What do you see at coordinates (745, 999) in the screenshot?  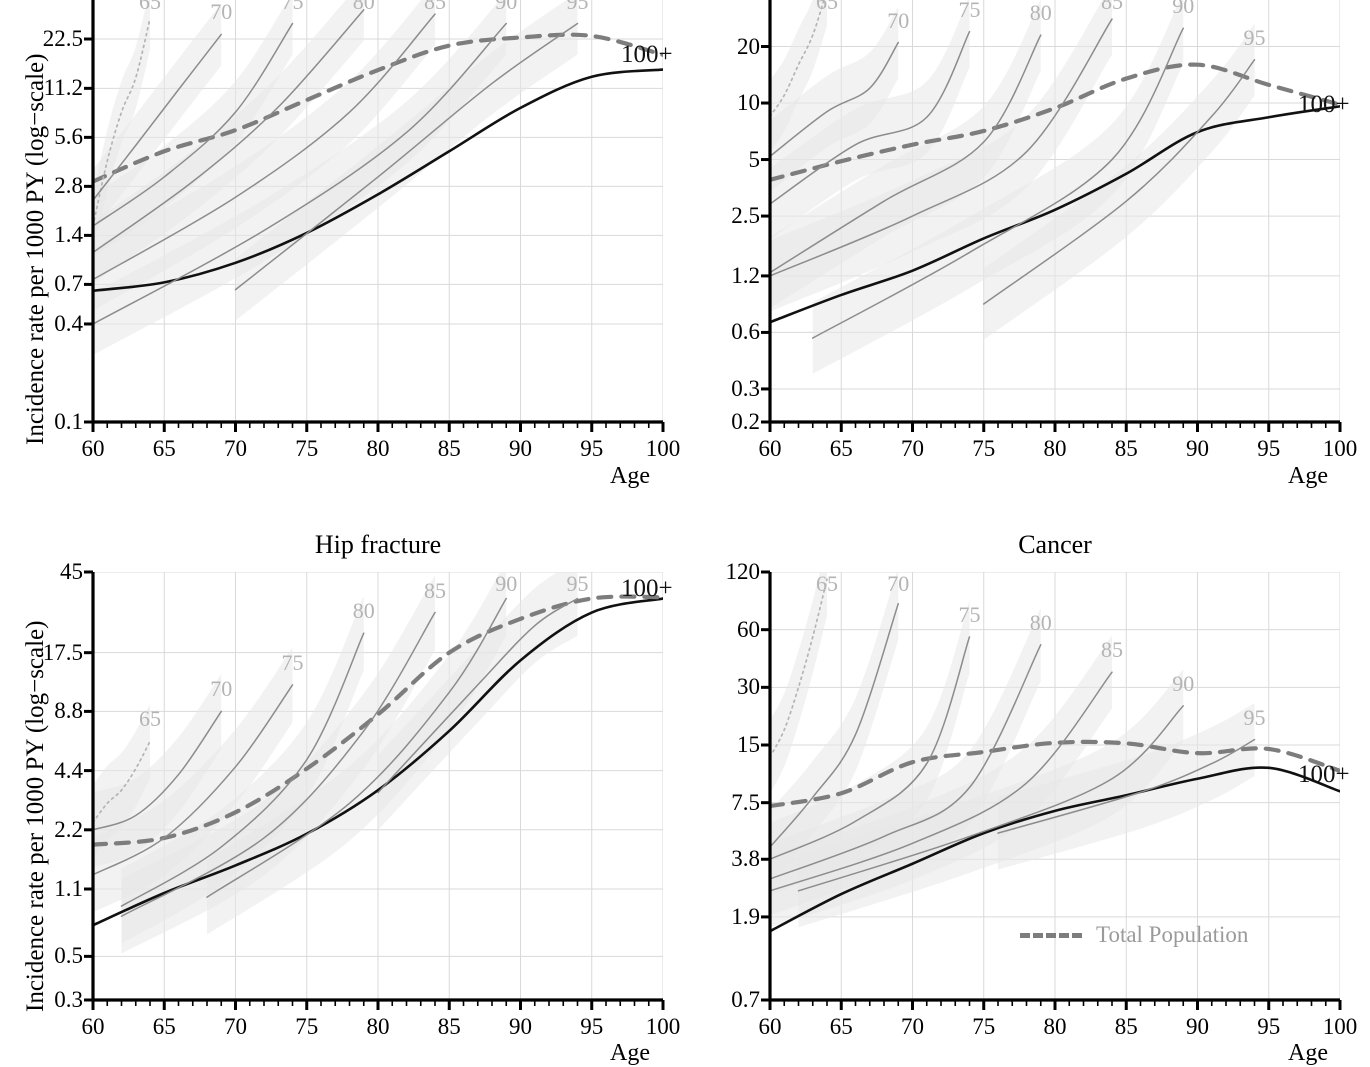 I see `y-tick-label: 0.7` at bounding box center [745, 999].